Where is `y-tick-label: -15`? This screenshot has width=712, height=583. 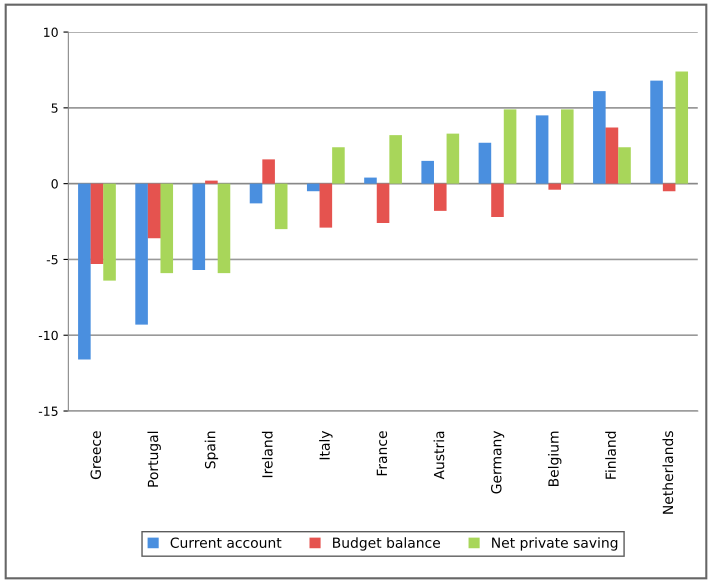
y-tick-label: -15 is located at coordinates (48, 411).